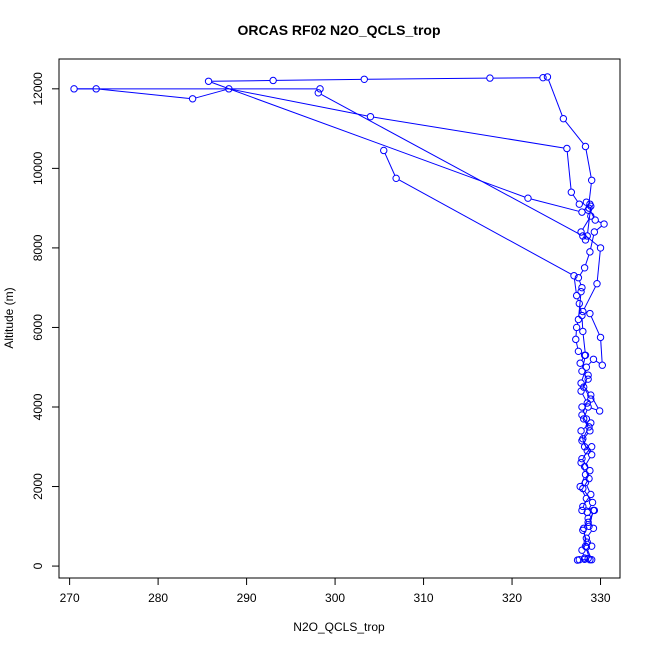  Describe the element at coordinates (38, 565) in the screenshot. I see `y-tick-label: 0` at that location.